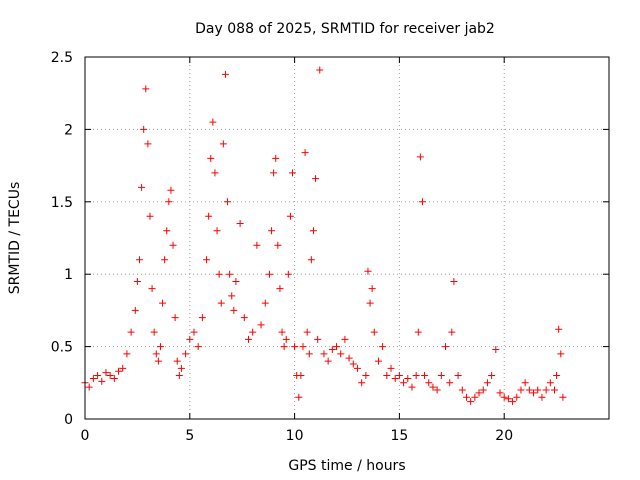 This screenshot has height=480, width=640. I want to click on x-tick-label: 10, so click(295, 436).